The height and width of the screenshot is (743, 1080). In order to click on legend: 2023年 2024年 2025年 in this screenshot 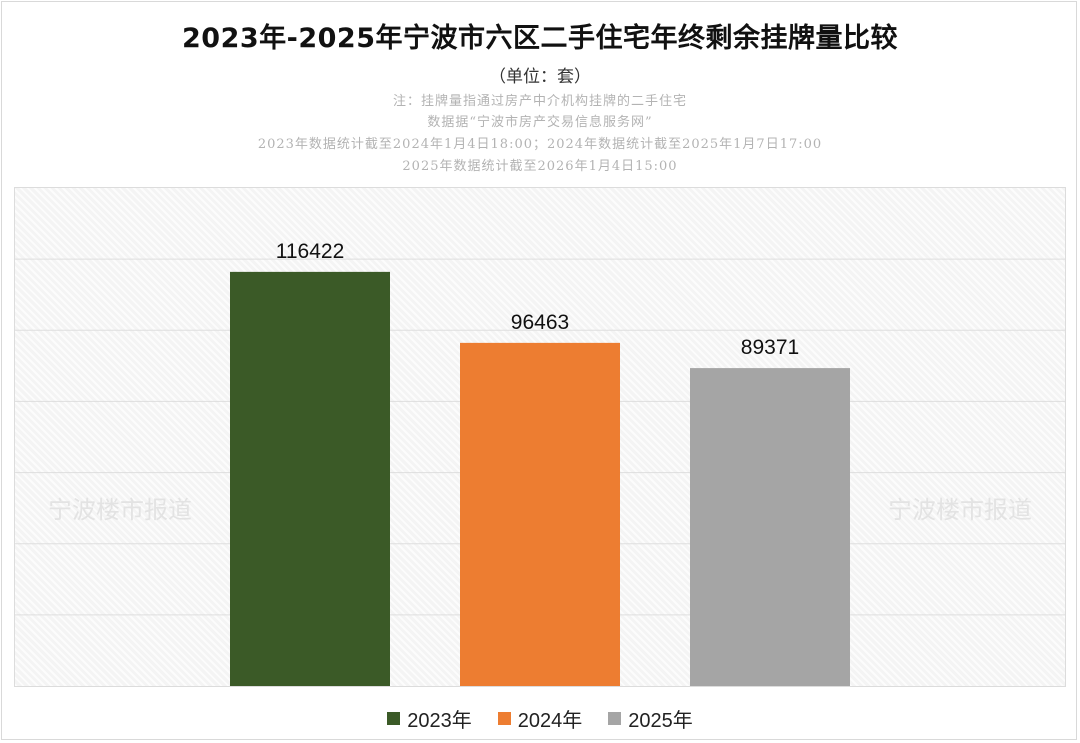, I will do `click(540, 718)`.